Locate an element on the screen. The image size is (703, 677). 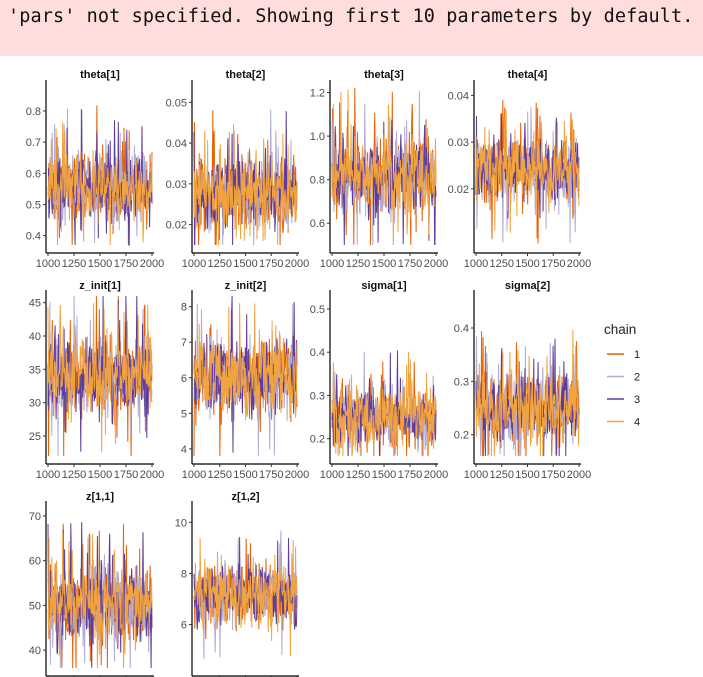
legend-title: chain is located at coordinates (620, 329).